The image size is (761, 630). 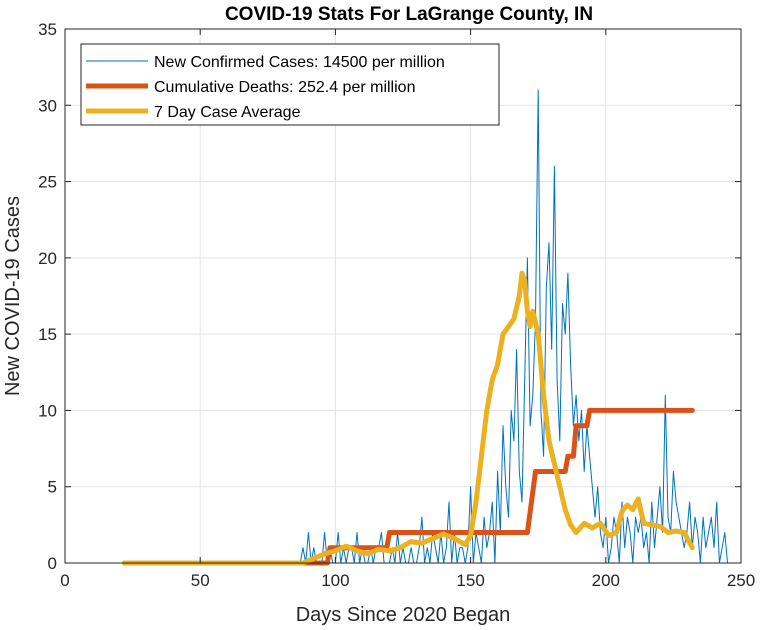 I want to click on y-tick-label: 25, so click(x=47, y=182).